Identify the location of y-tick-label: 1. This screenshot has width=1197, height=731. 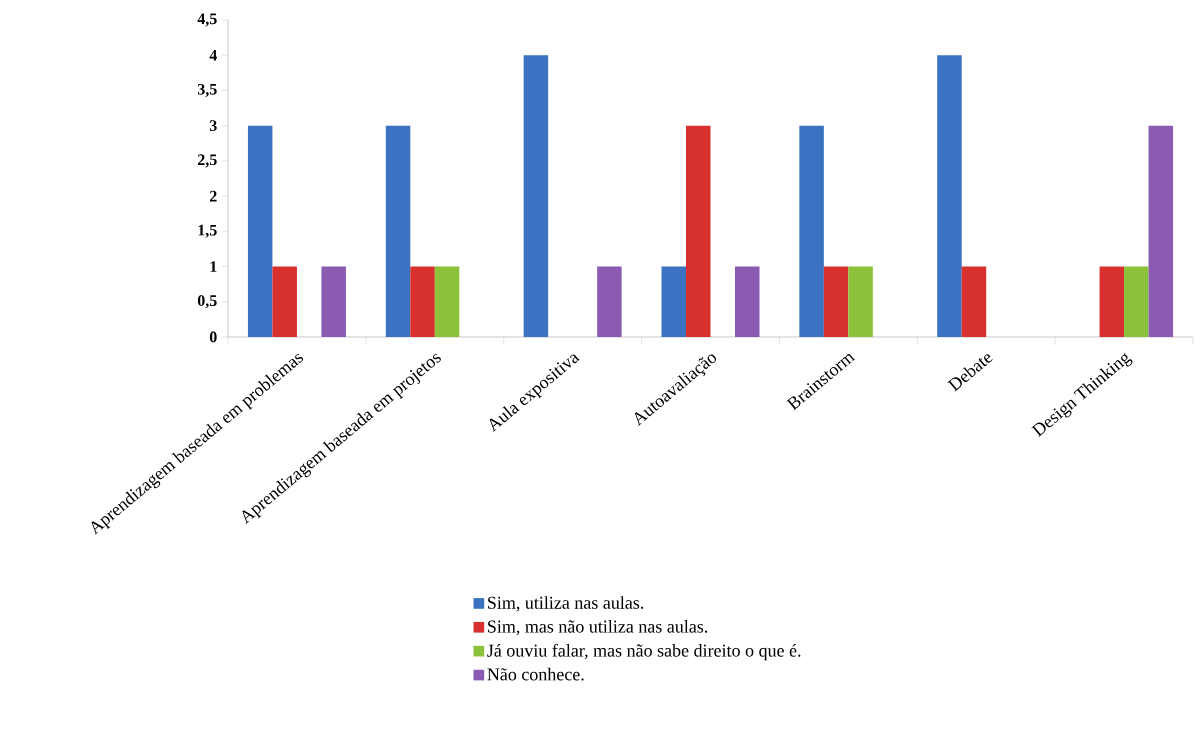
(213, 266).